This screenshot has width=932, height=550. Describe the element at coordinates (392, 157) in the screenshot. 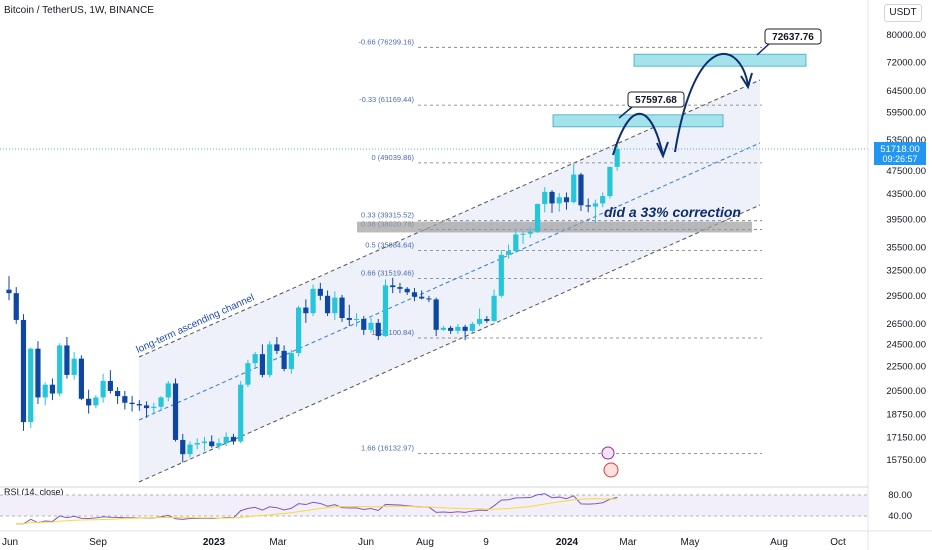

I see `fib-level-0-label: 0 (49039.86)` at that location.